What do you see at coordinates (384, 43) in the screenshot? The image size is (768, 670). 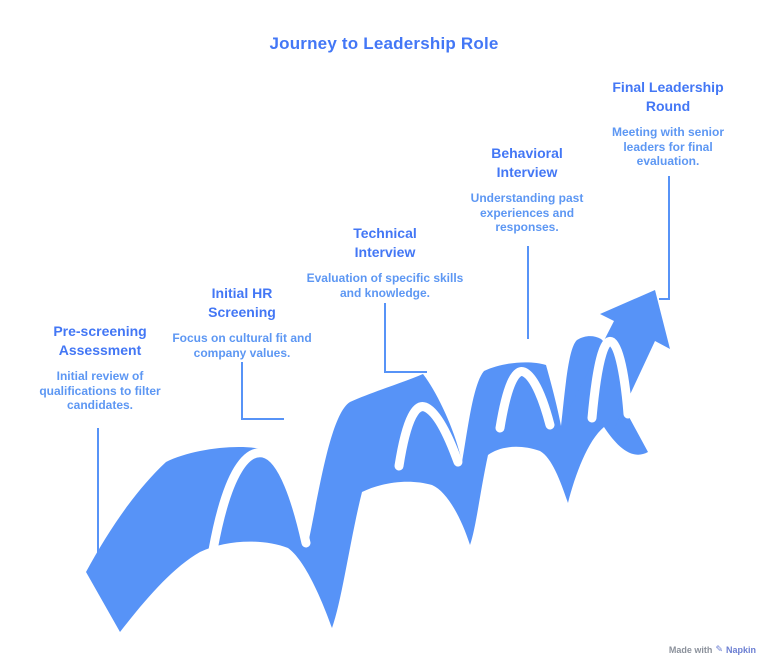 I see `page-title: Journey to Leadership Role` at bounding box center [384, 43].